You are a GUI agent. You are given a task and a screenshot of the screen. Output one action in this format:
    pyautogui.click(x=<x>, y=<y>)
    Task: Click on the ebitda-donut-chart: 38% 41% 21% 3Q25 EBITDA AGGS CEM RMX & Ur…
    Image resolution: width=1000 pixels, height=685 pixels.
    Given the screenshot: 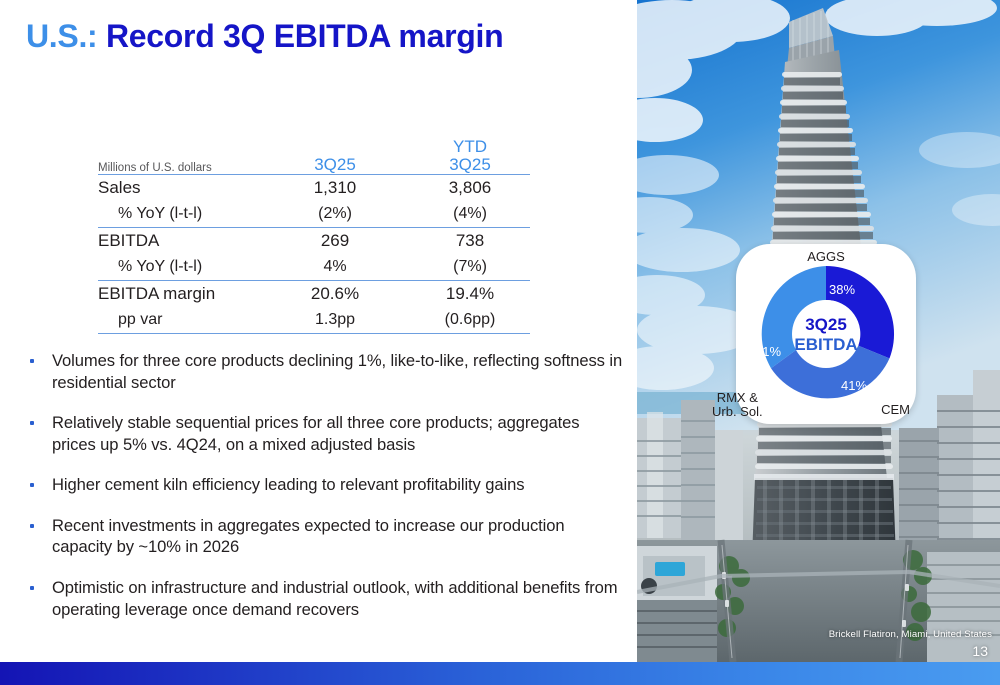 What is the action you would take?
    pyautogui.click(x=814, y=334)
    